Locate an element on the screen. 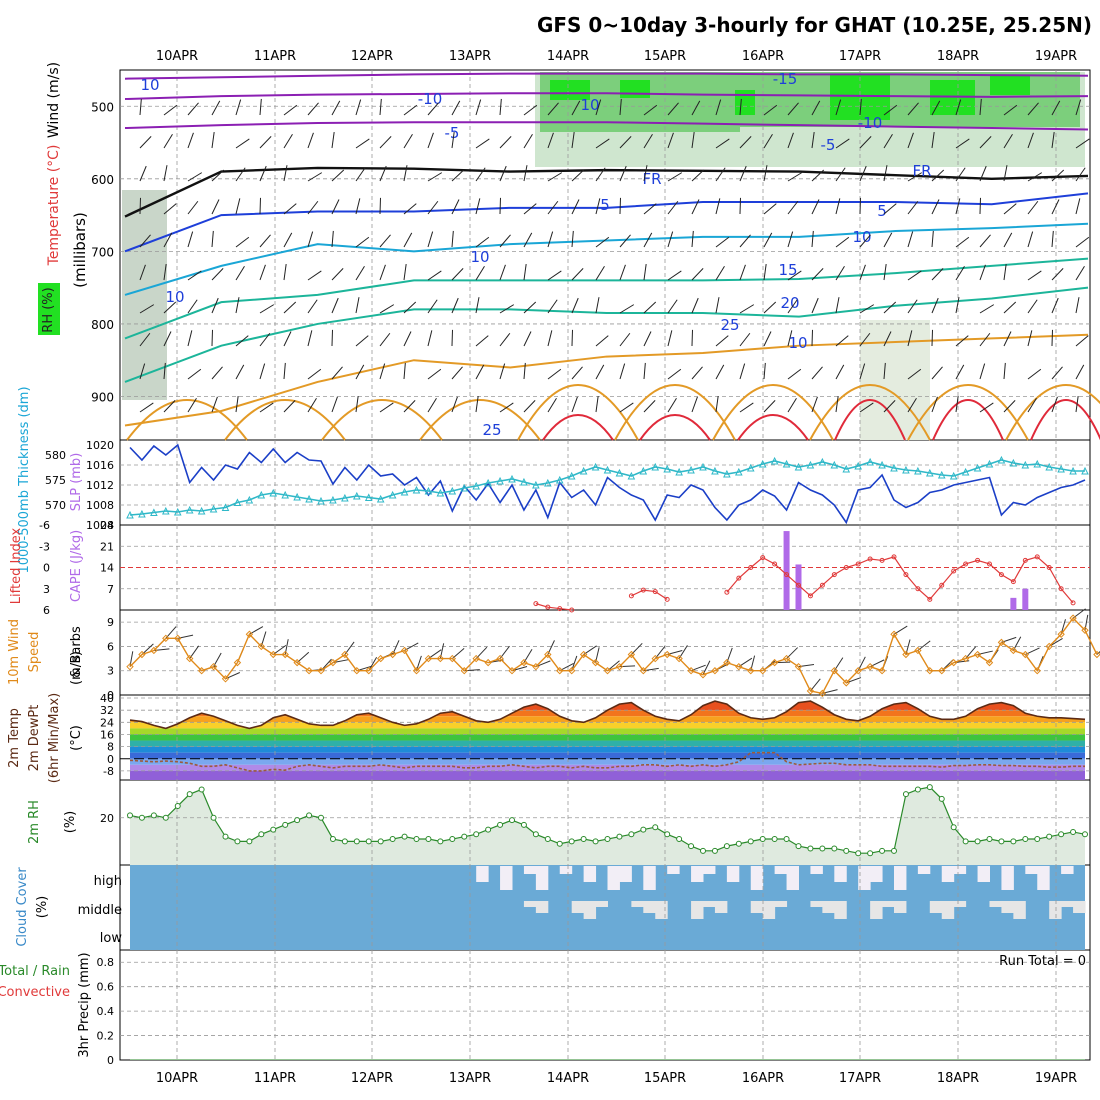 This screenshot has width=1100, height=1100. cape-tick: 21 is located at coordinates (107, 546).